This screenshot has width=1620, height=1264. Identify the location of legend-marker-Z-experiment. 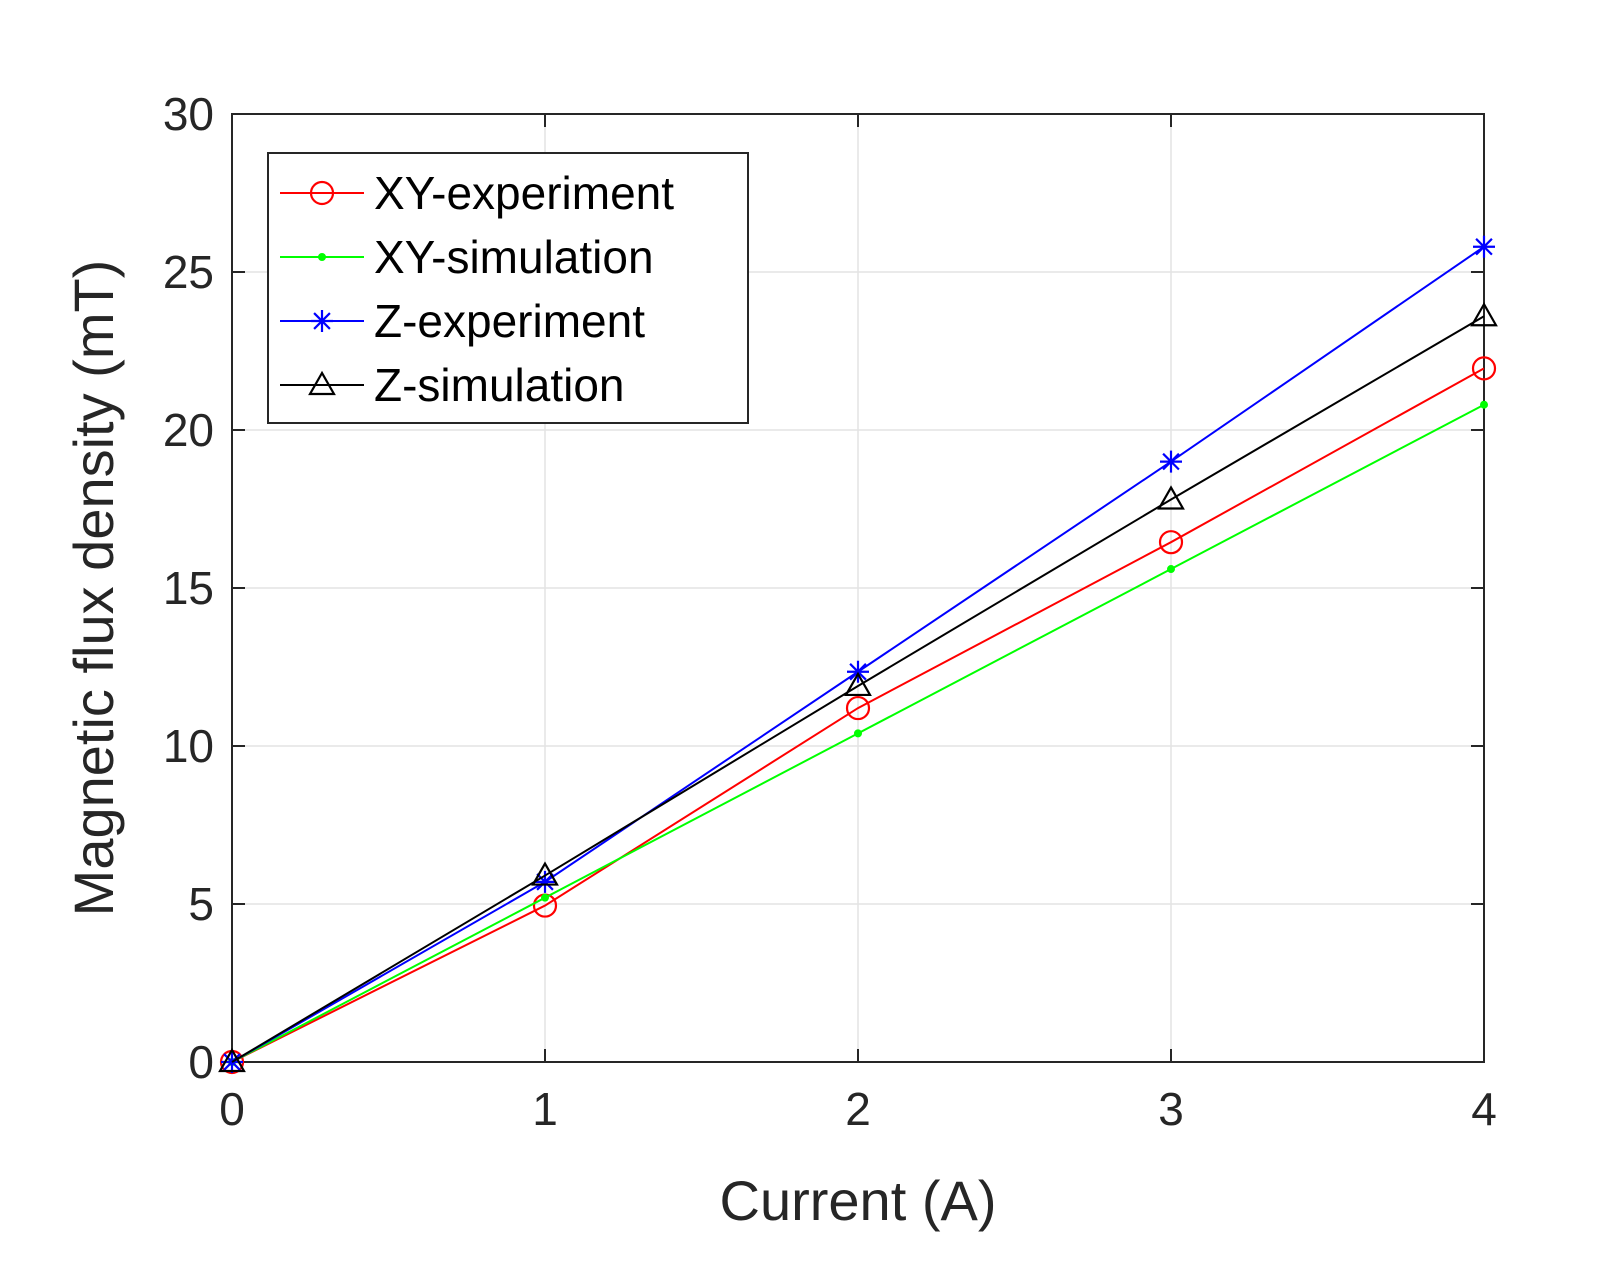
(322, 321).